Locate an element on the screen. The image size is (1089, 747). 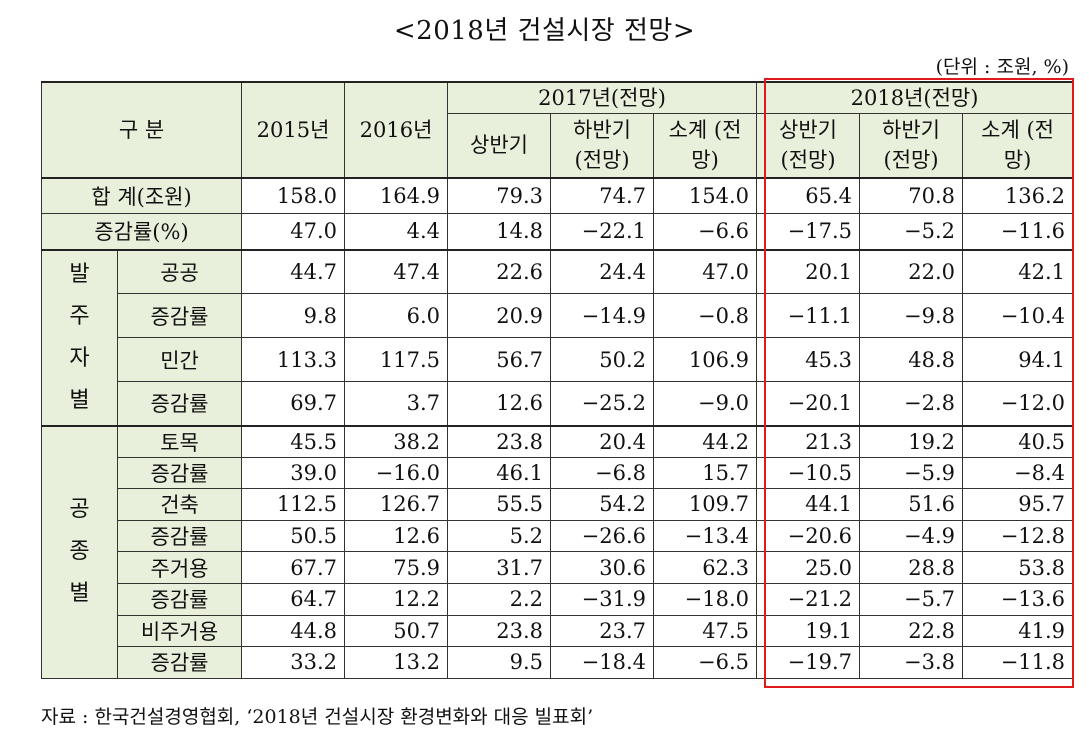
table-cell: −17.5 is located at coordinates (808, 231).